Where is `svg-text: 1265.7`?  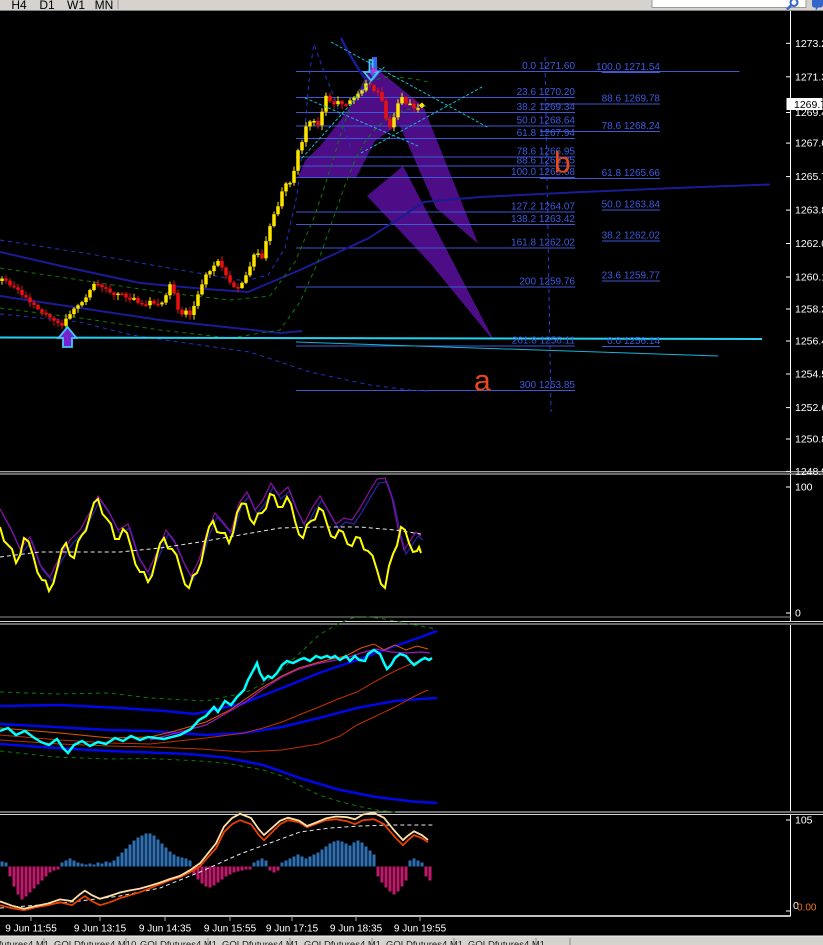
svg-text: 1265.7 is located at coordinates (809, 177).